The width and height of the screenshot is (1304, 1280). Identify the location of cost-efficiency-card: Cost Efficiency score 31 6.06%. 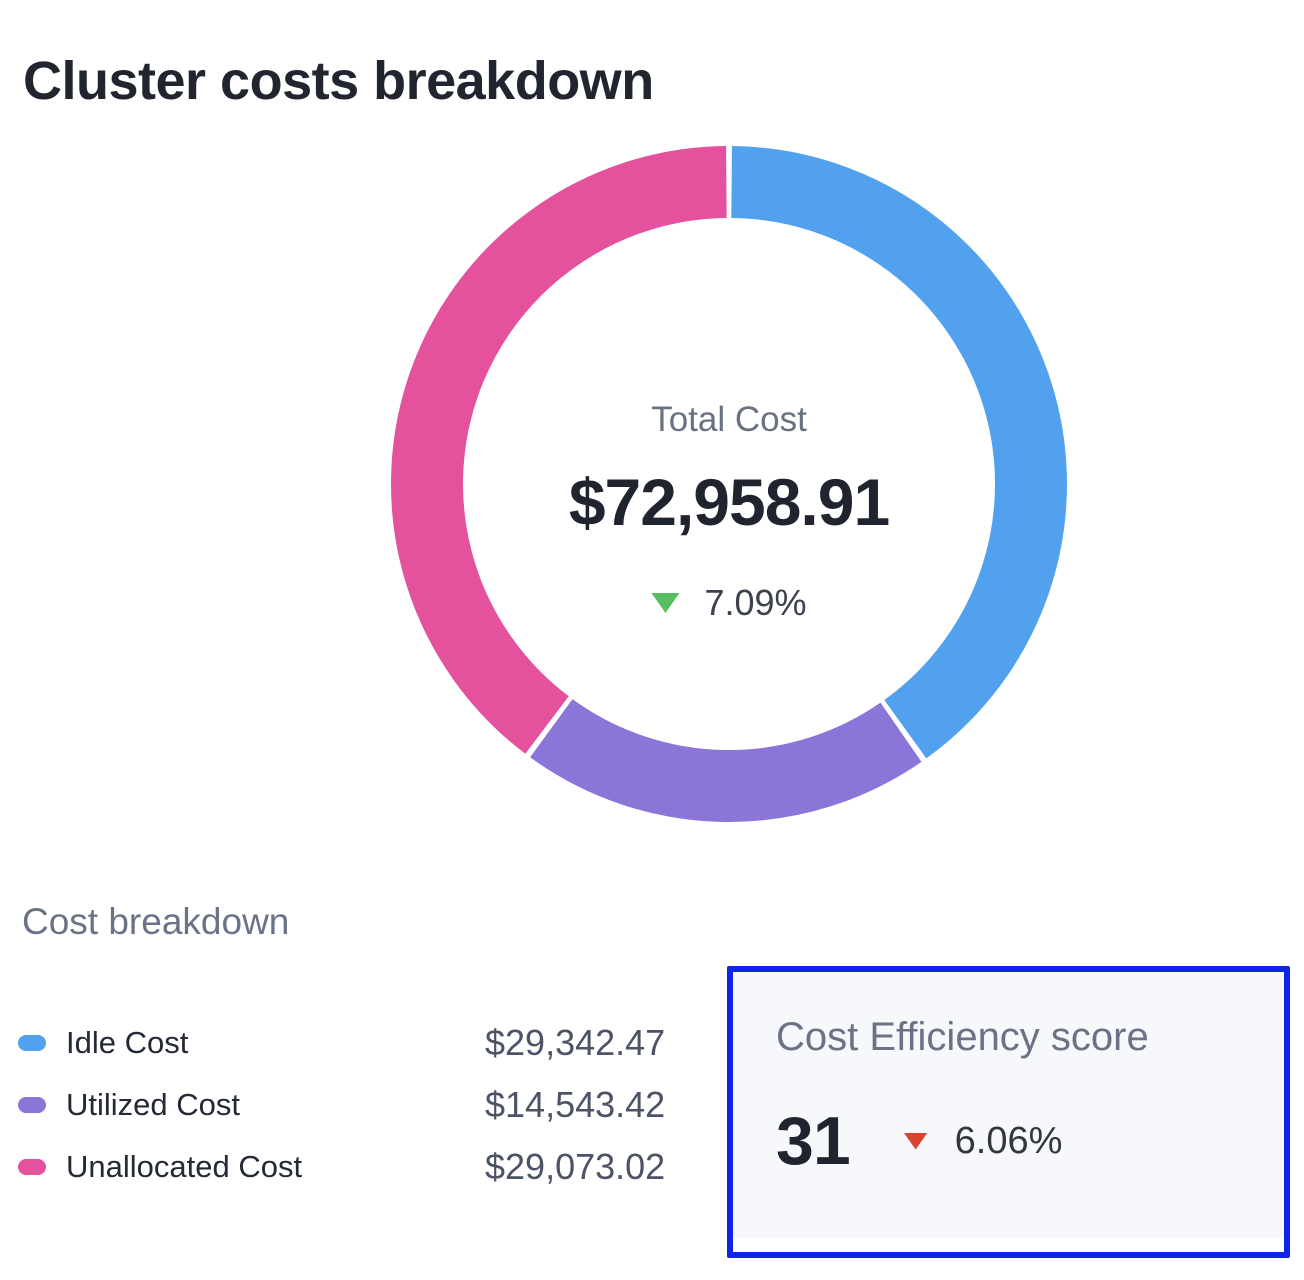
(1008, 1104).